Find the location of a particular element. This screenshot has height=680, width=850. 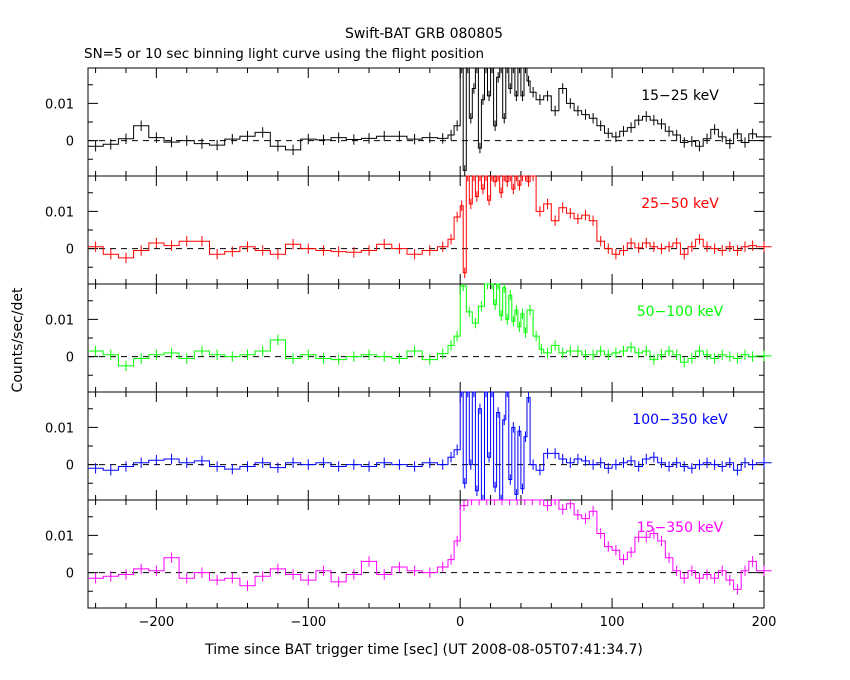

x-tick-label: −100 is located at coordinates (308, 622).